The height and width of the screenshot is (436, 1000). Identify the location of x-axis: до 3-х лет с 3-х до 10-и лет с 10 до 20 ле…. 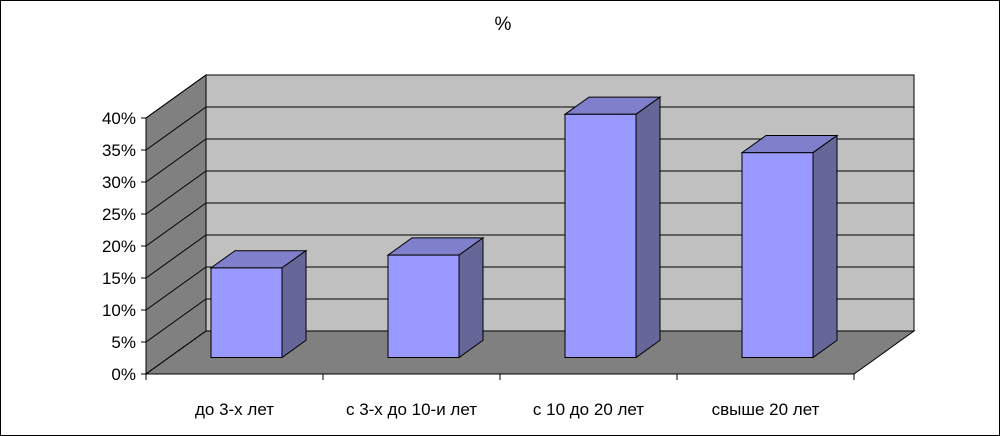
(500, 396).